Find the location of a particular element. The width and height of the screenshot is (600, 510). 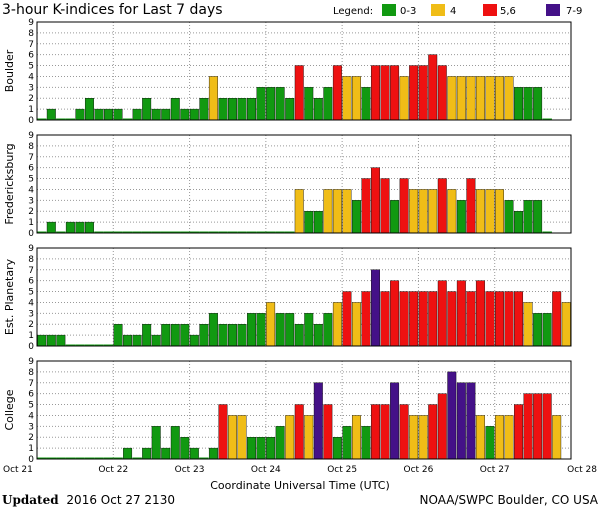

chart-title: 3-hour K-indices for Last 7 days is located at coordinates (112, 10).